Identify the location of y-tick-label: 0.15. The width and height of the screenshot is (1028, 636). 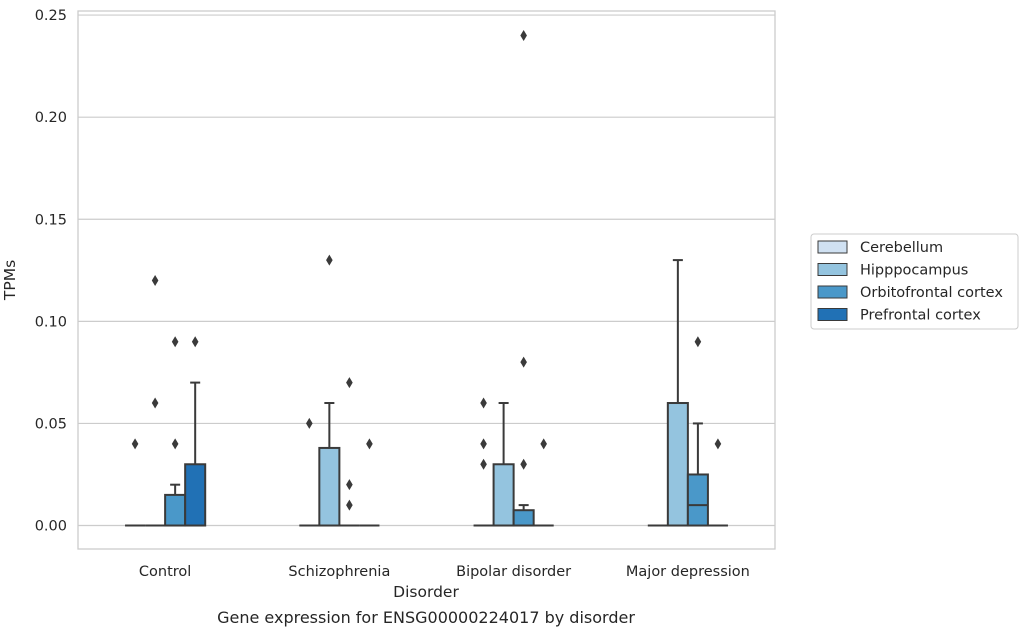
(51, 220).